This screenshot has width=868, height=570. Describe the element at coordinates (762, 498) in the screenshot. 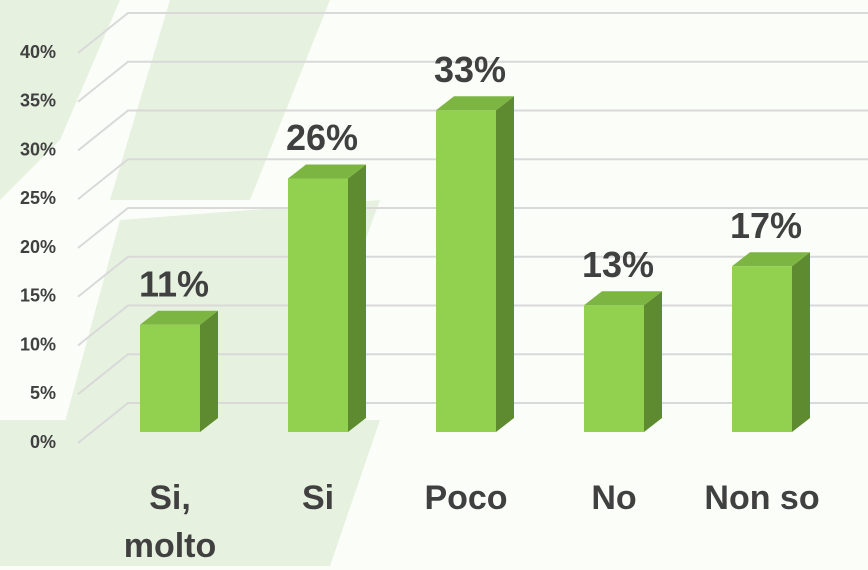

I see `x-tick-label: Non so` at that location.